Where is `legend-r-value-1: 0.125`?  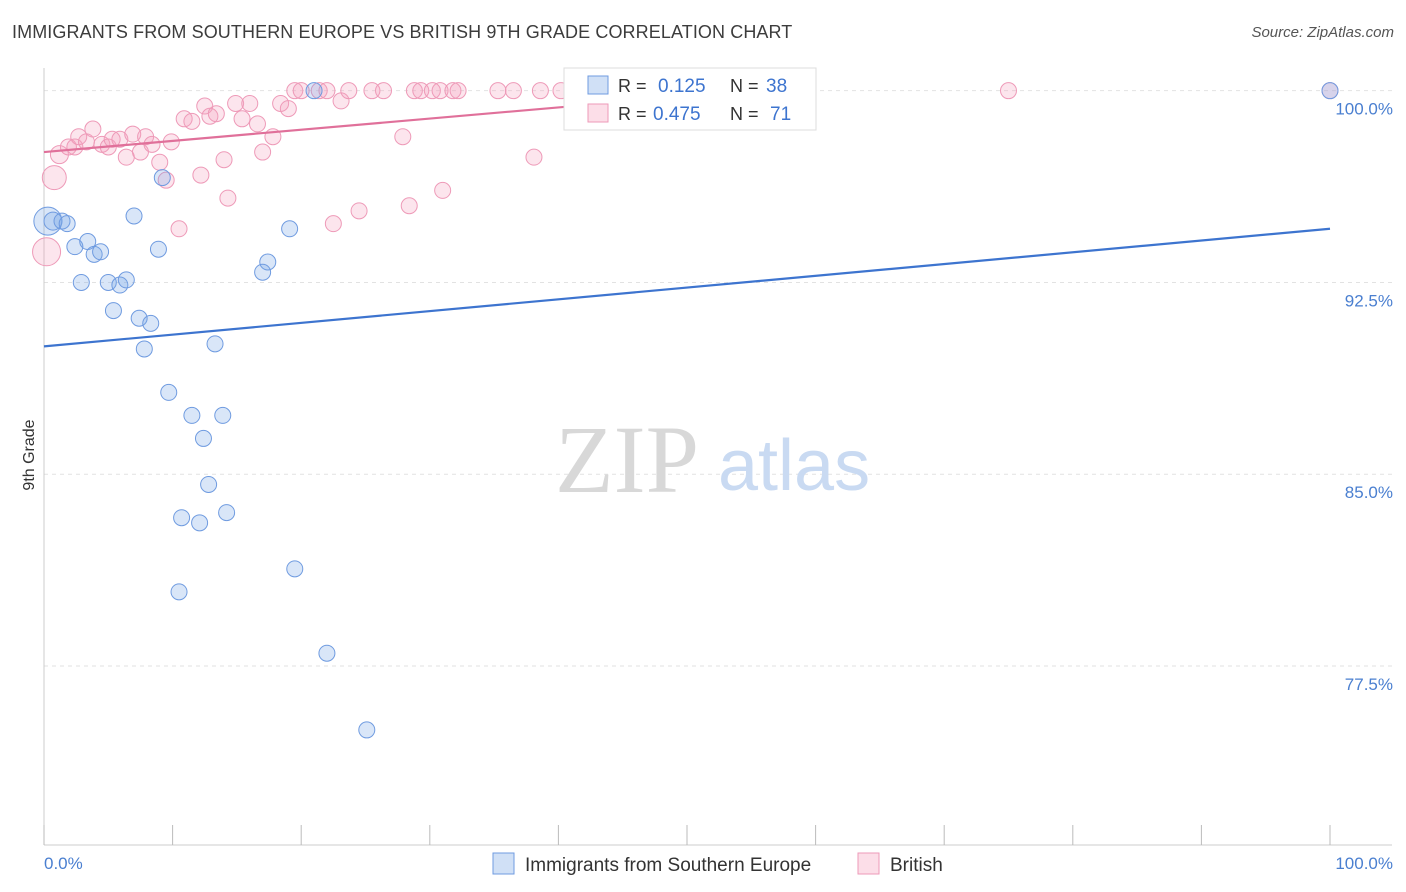 legend-r-value-1: 0.125 is located at coordinates (682, 86).